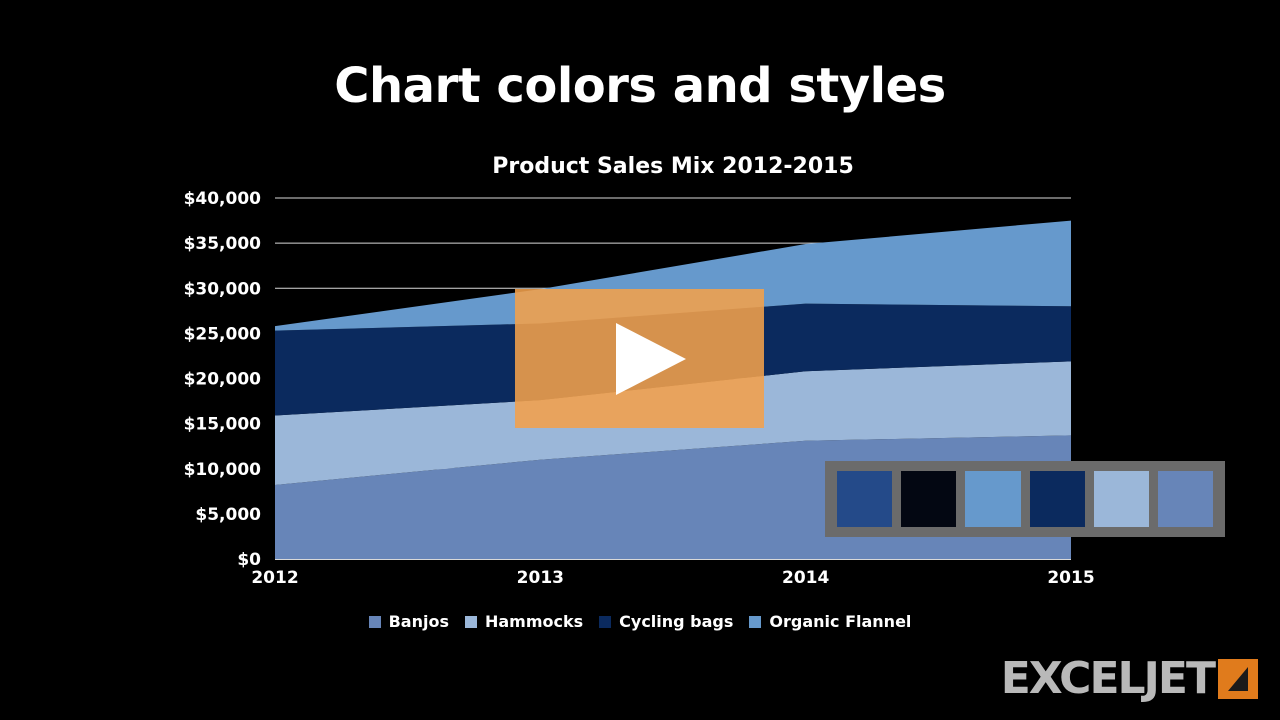 Image resolution: width=1280 pixels, height=720 pixels. I want to click on logo-text: EXCELJET, so click(1108, 678).